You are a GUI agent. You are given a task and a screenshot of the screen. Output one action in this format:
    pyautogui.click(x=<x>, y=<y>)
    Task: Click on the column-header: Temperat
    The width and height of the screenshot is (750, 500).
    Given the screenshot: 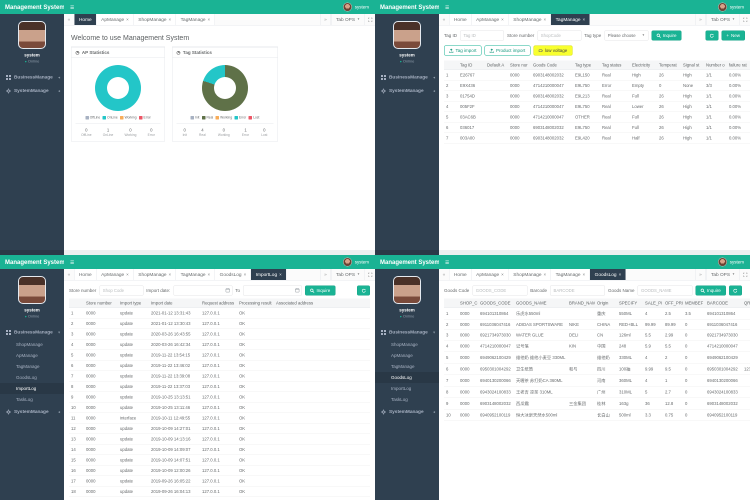 What is the action you would take?
    pyautogui.click(x=669, y=65)
    